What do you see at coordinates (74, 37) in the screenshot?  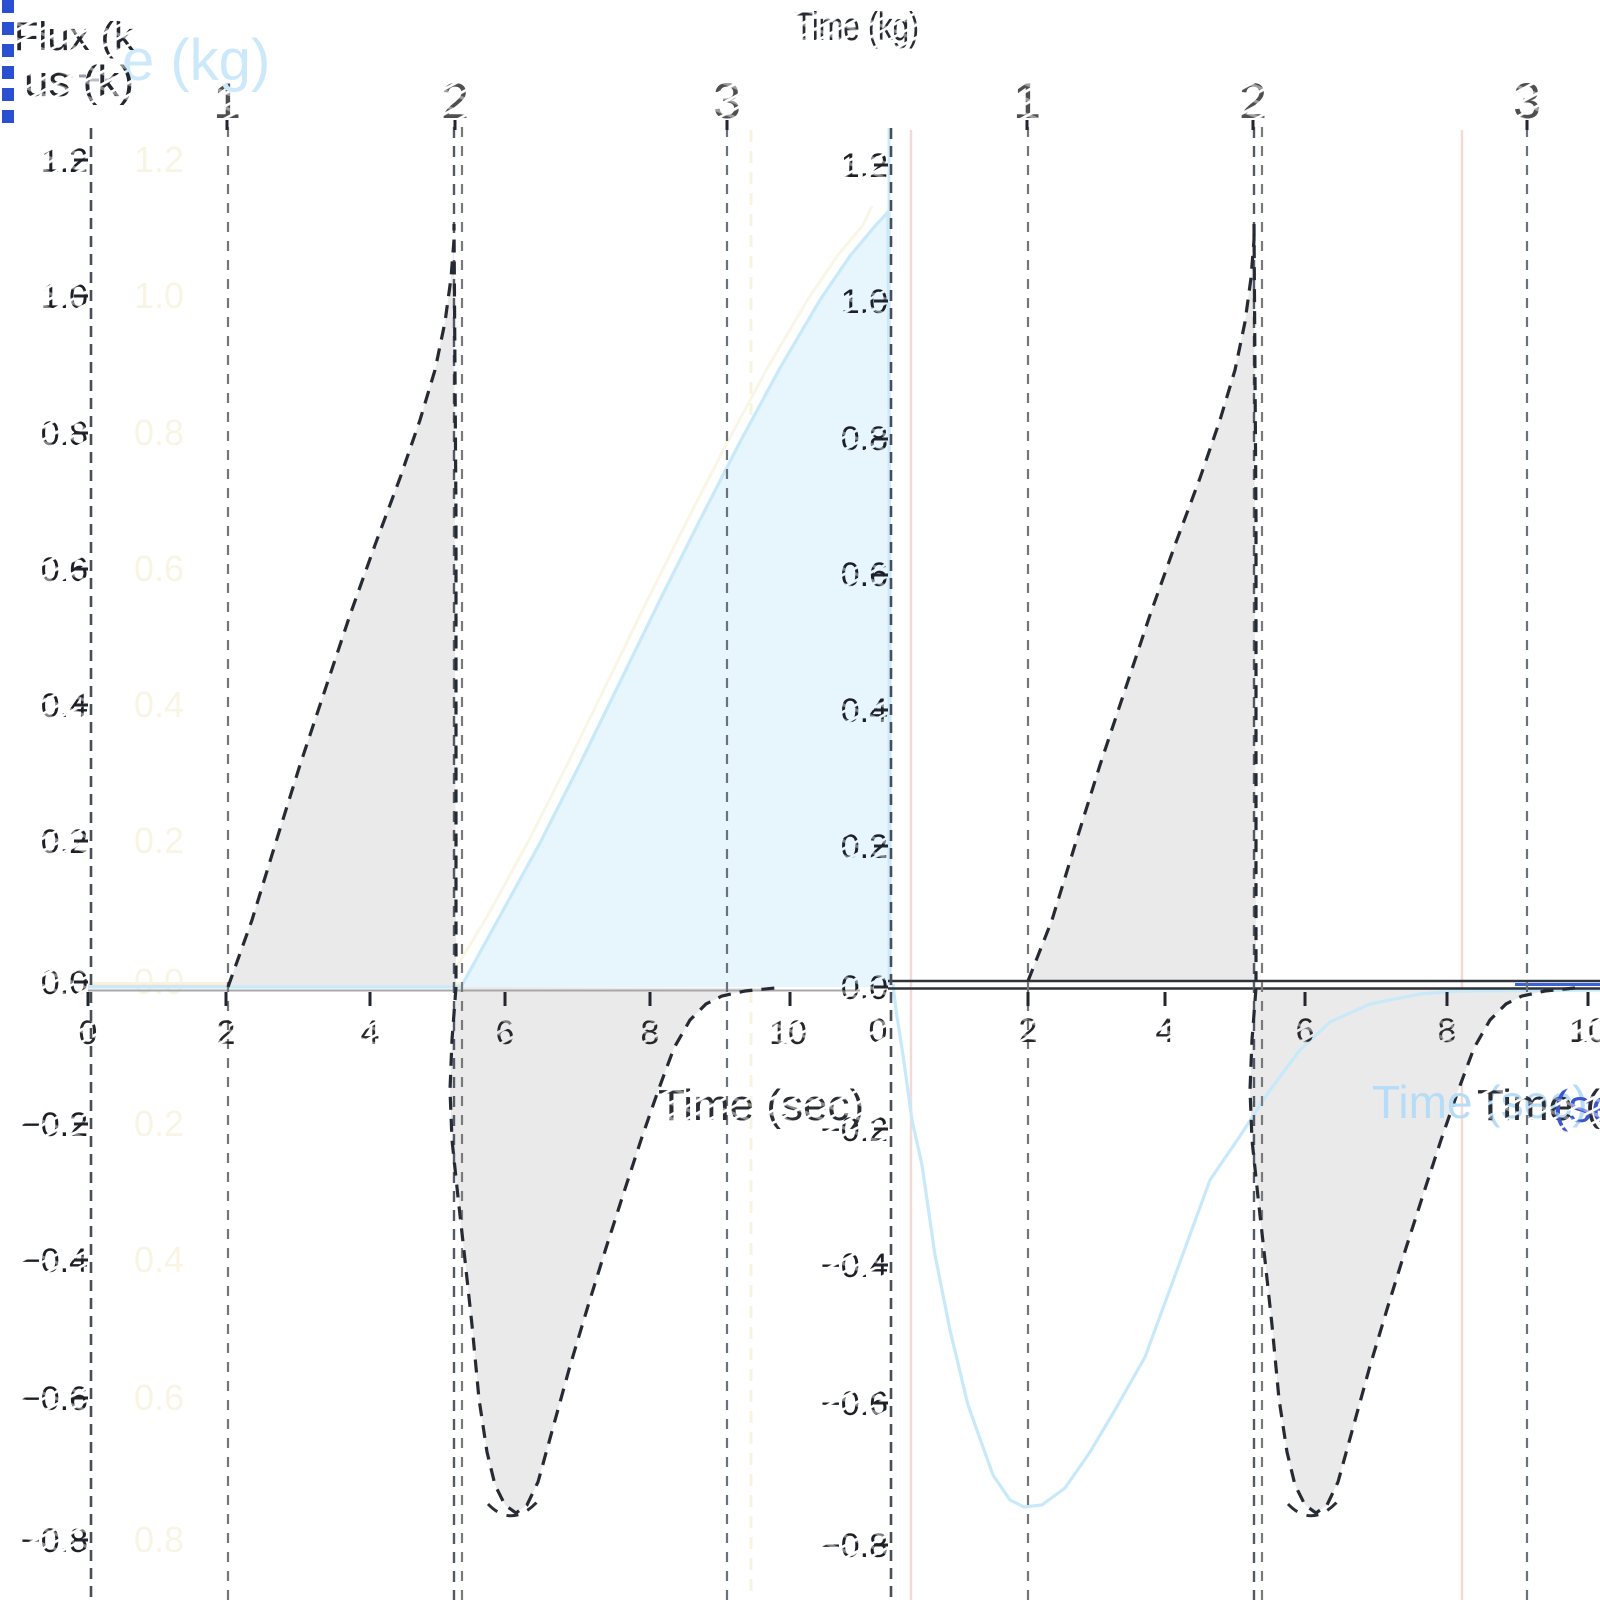 I see `svg-text: Flux (k` at bounding box center [74, 37].